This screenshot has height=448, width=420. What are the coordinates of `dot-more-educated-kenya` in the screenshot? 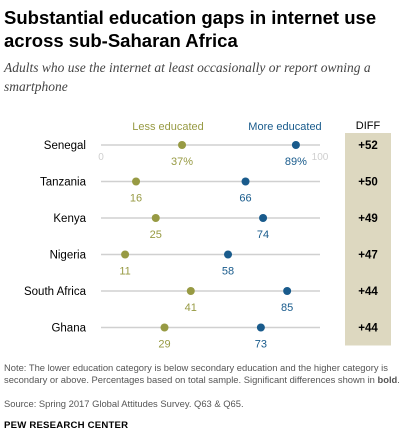 It's located at (263, 218).